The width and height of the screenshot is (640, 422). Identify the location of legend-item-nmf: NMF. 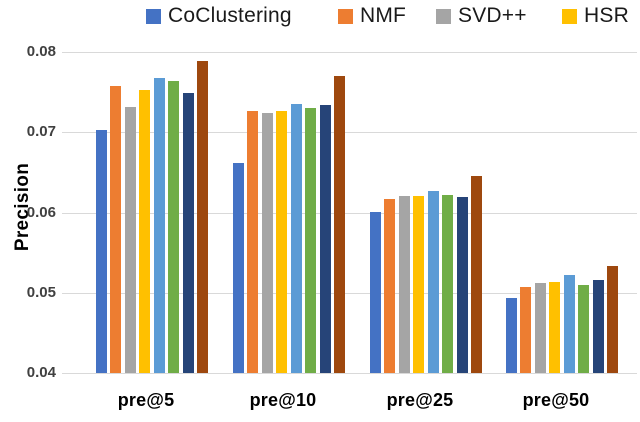
(372, 16).